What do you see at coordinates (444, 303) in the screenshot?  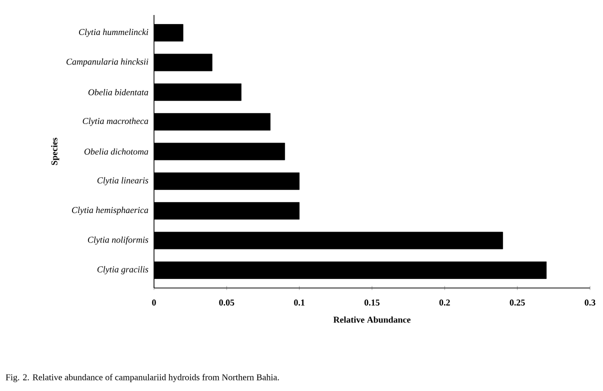 I see `x-tick-label: 0.2` at bounding box center [444, 303].